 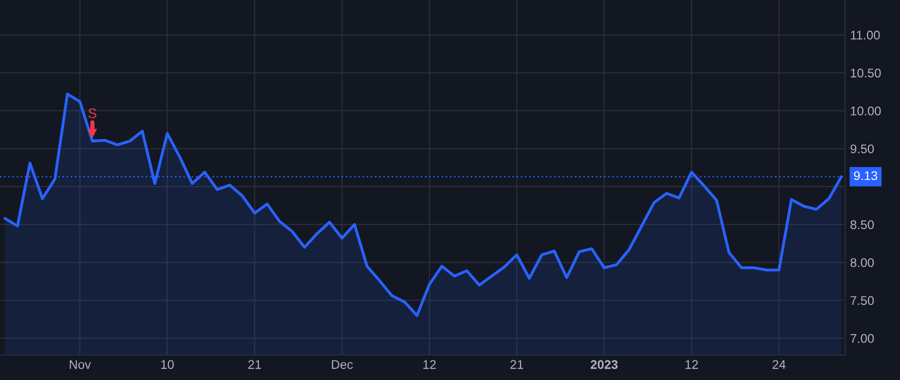 What do you see at coordinates (342, 364) in the screenshot?
I see `x-tick-label: Dec` at bounding box center [342, 364].